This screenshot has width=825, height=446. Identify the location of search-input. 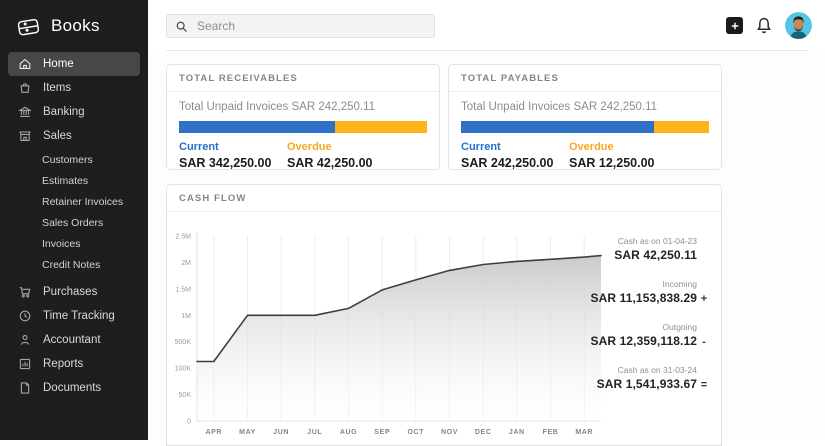
(310, 26).